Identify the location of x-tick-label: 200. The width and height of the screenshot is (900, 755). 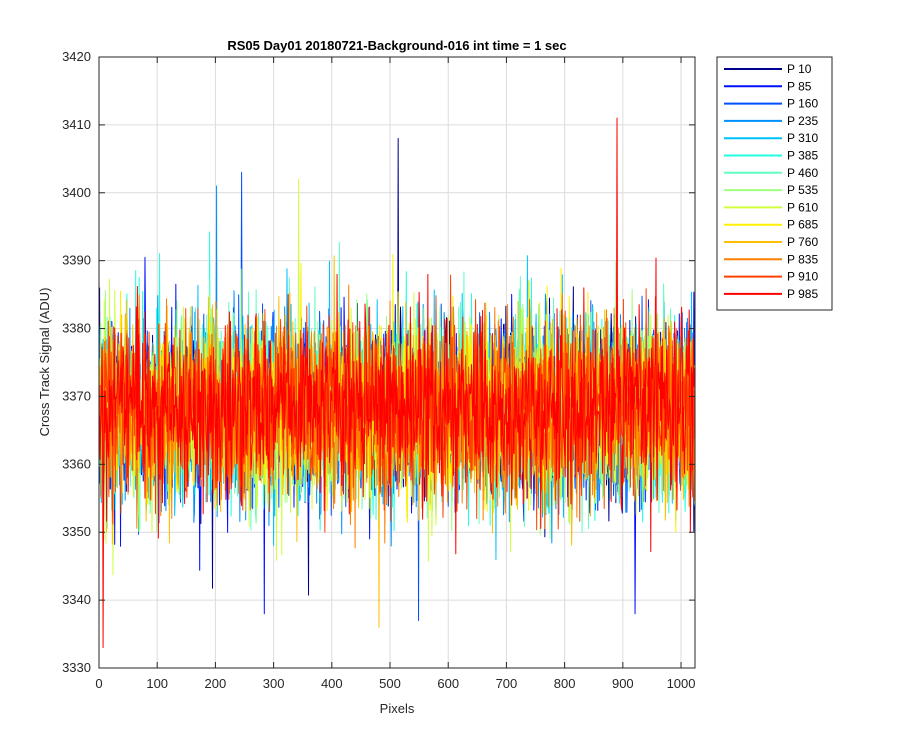
(216, 683).